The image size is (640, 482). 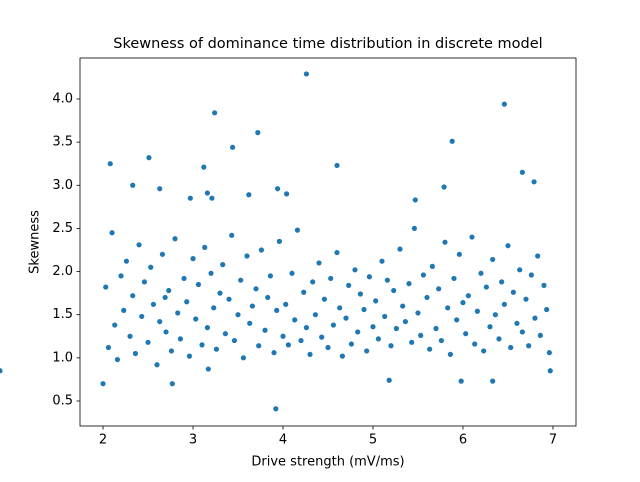 I want to click on y-tick-label: 3.0, so click(x=62, y=185).